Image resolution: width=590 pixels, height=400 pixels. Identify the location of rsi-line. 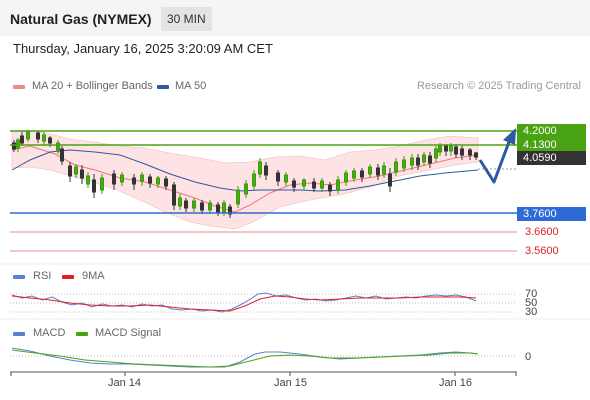
(244, 302).